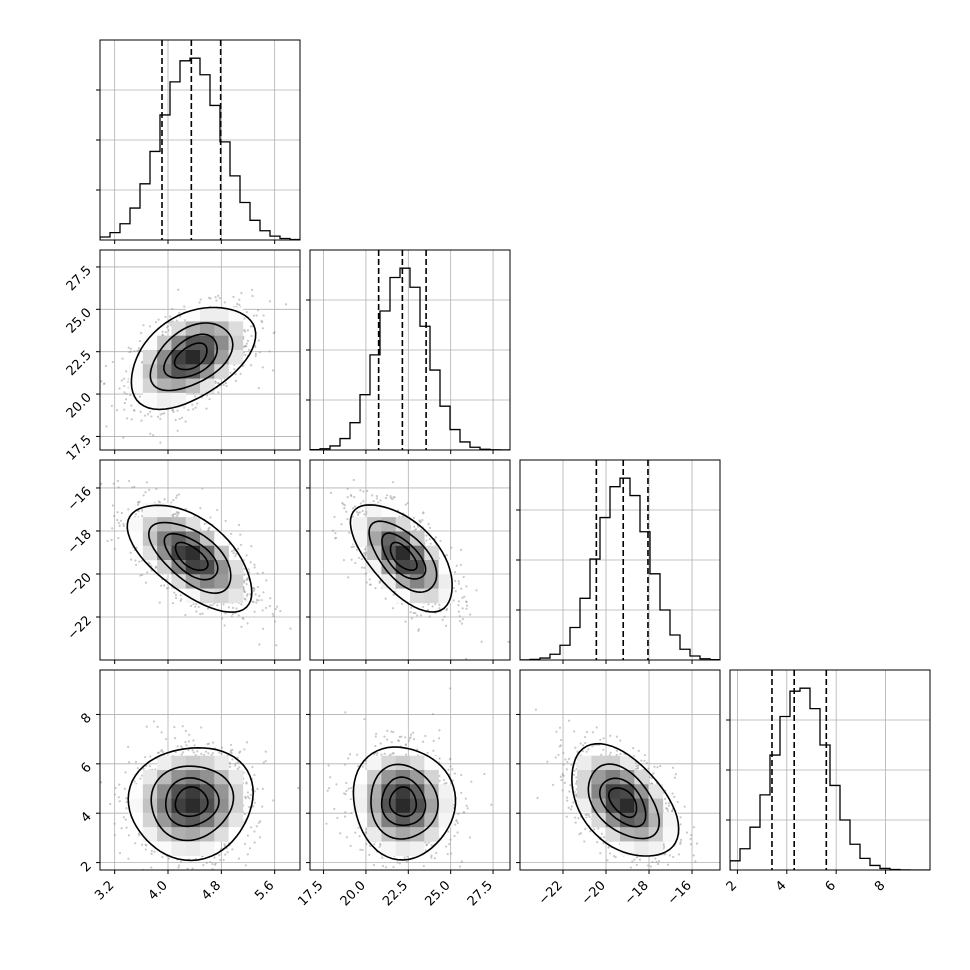 This screenshot has width=970, height=970. I want to click on panel-1-0: 17.520.022.525.027.5, so click(182, 356).